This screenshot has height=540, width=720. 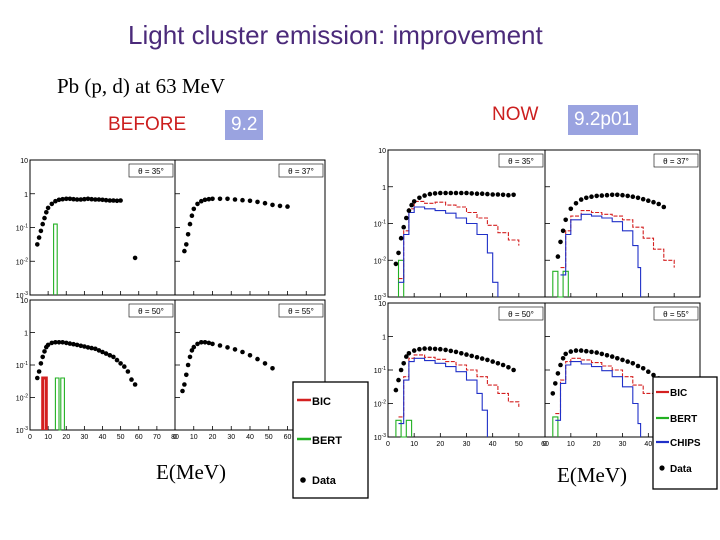 I want to click on before-panel-2-angle-label: θ = 37°, so click(x=301, y=171).